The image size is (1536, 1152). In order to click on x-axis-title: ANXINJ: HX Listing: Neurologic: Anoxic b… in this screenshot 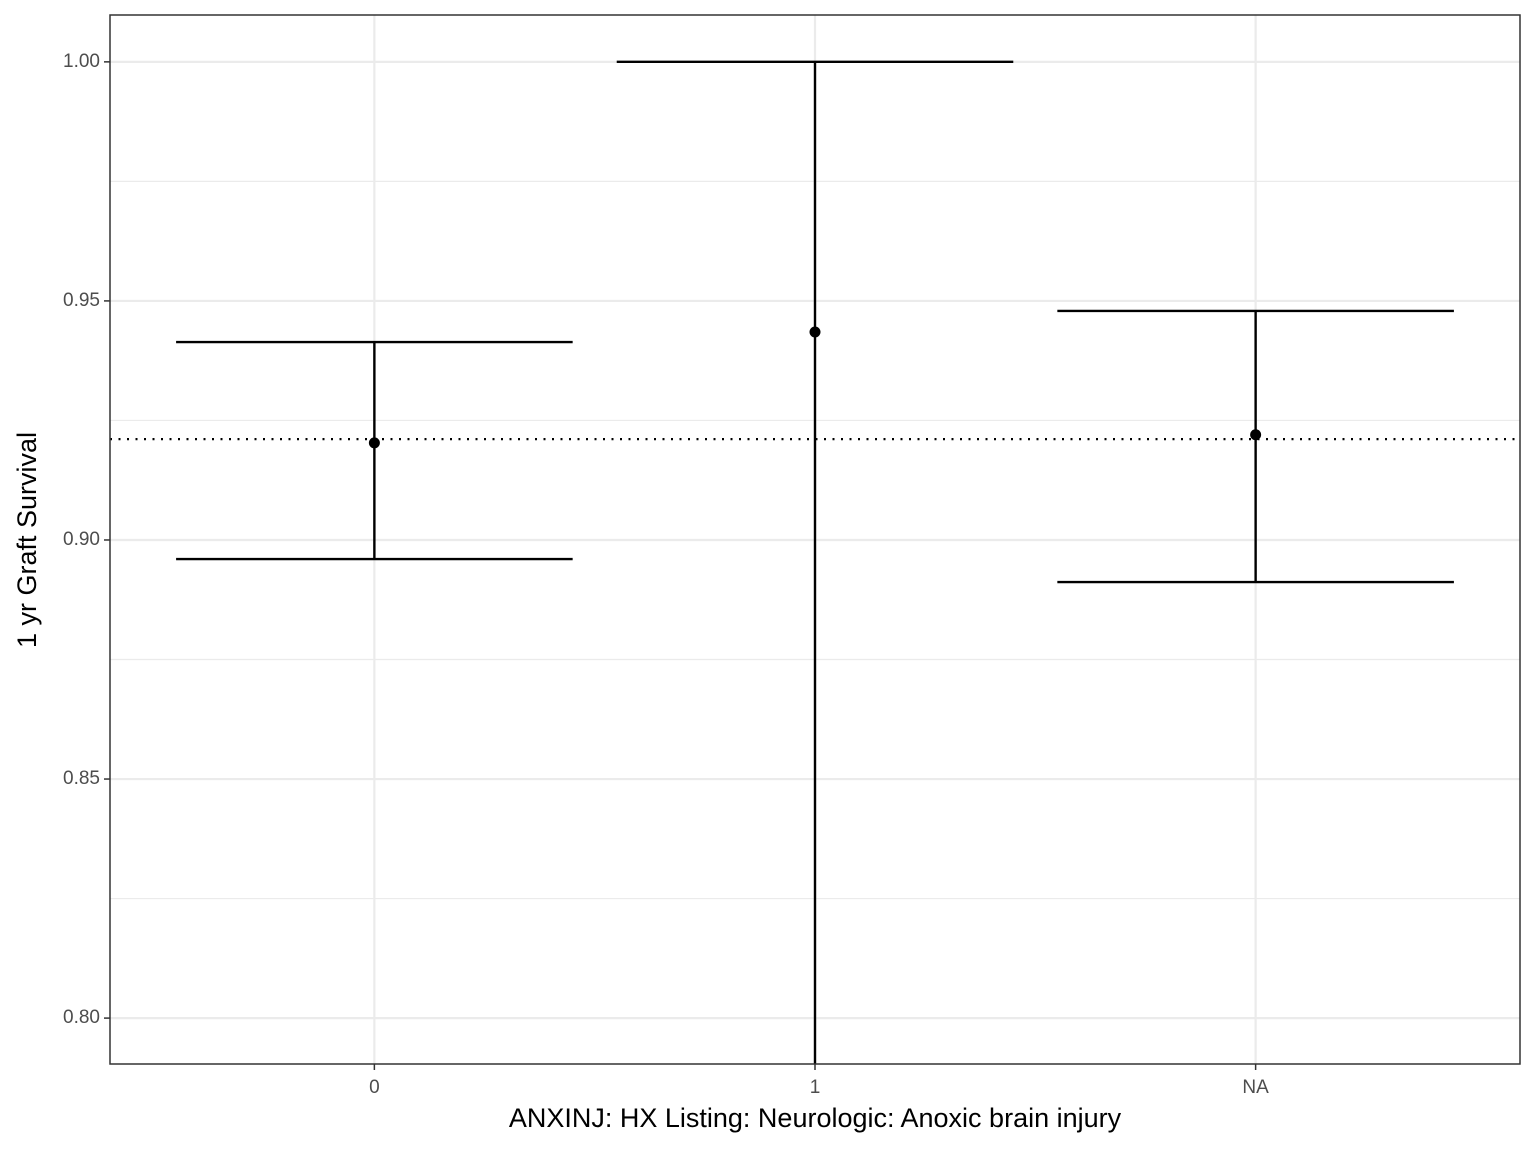, I will do `click(815, 1118)`.